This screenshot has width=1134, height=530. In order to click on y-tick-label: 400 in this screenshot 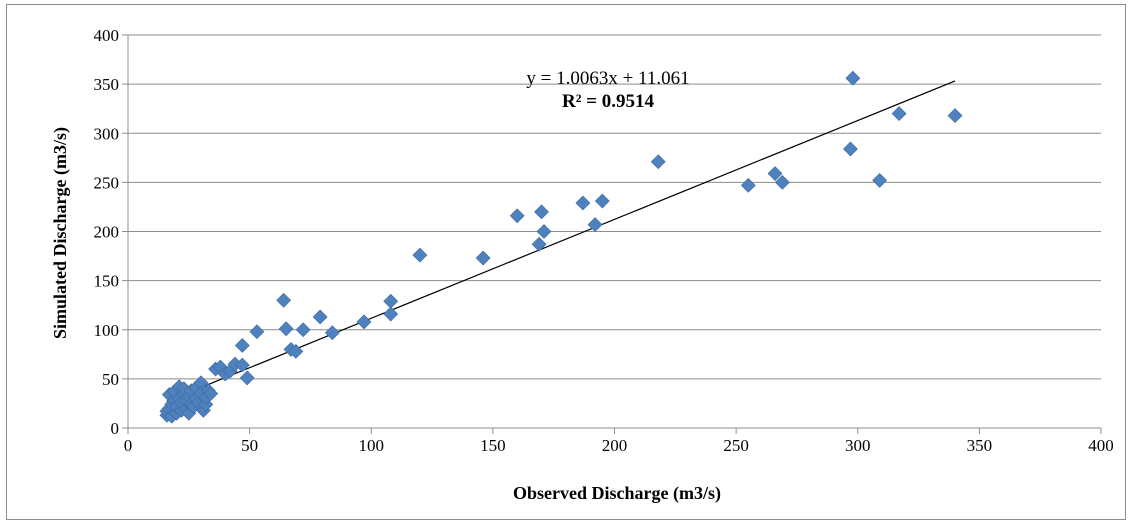, I will do `click(107, 35)`.